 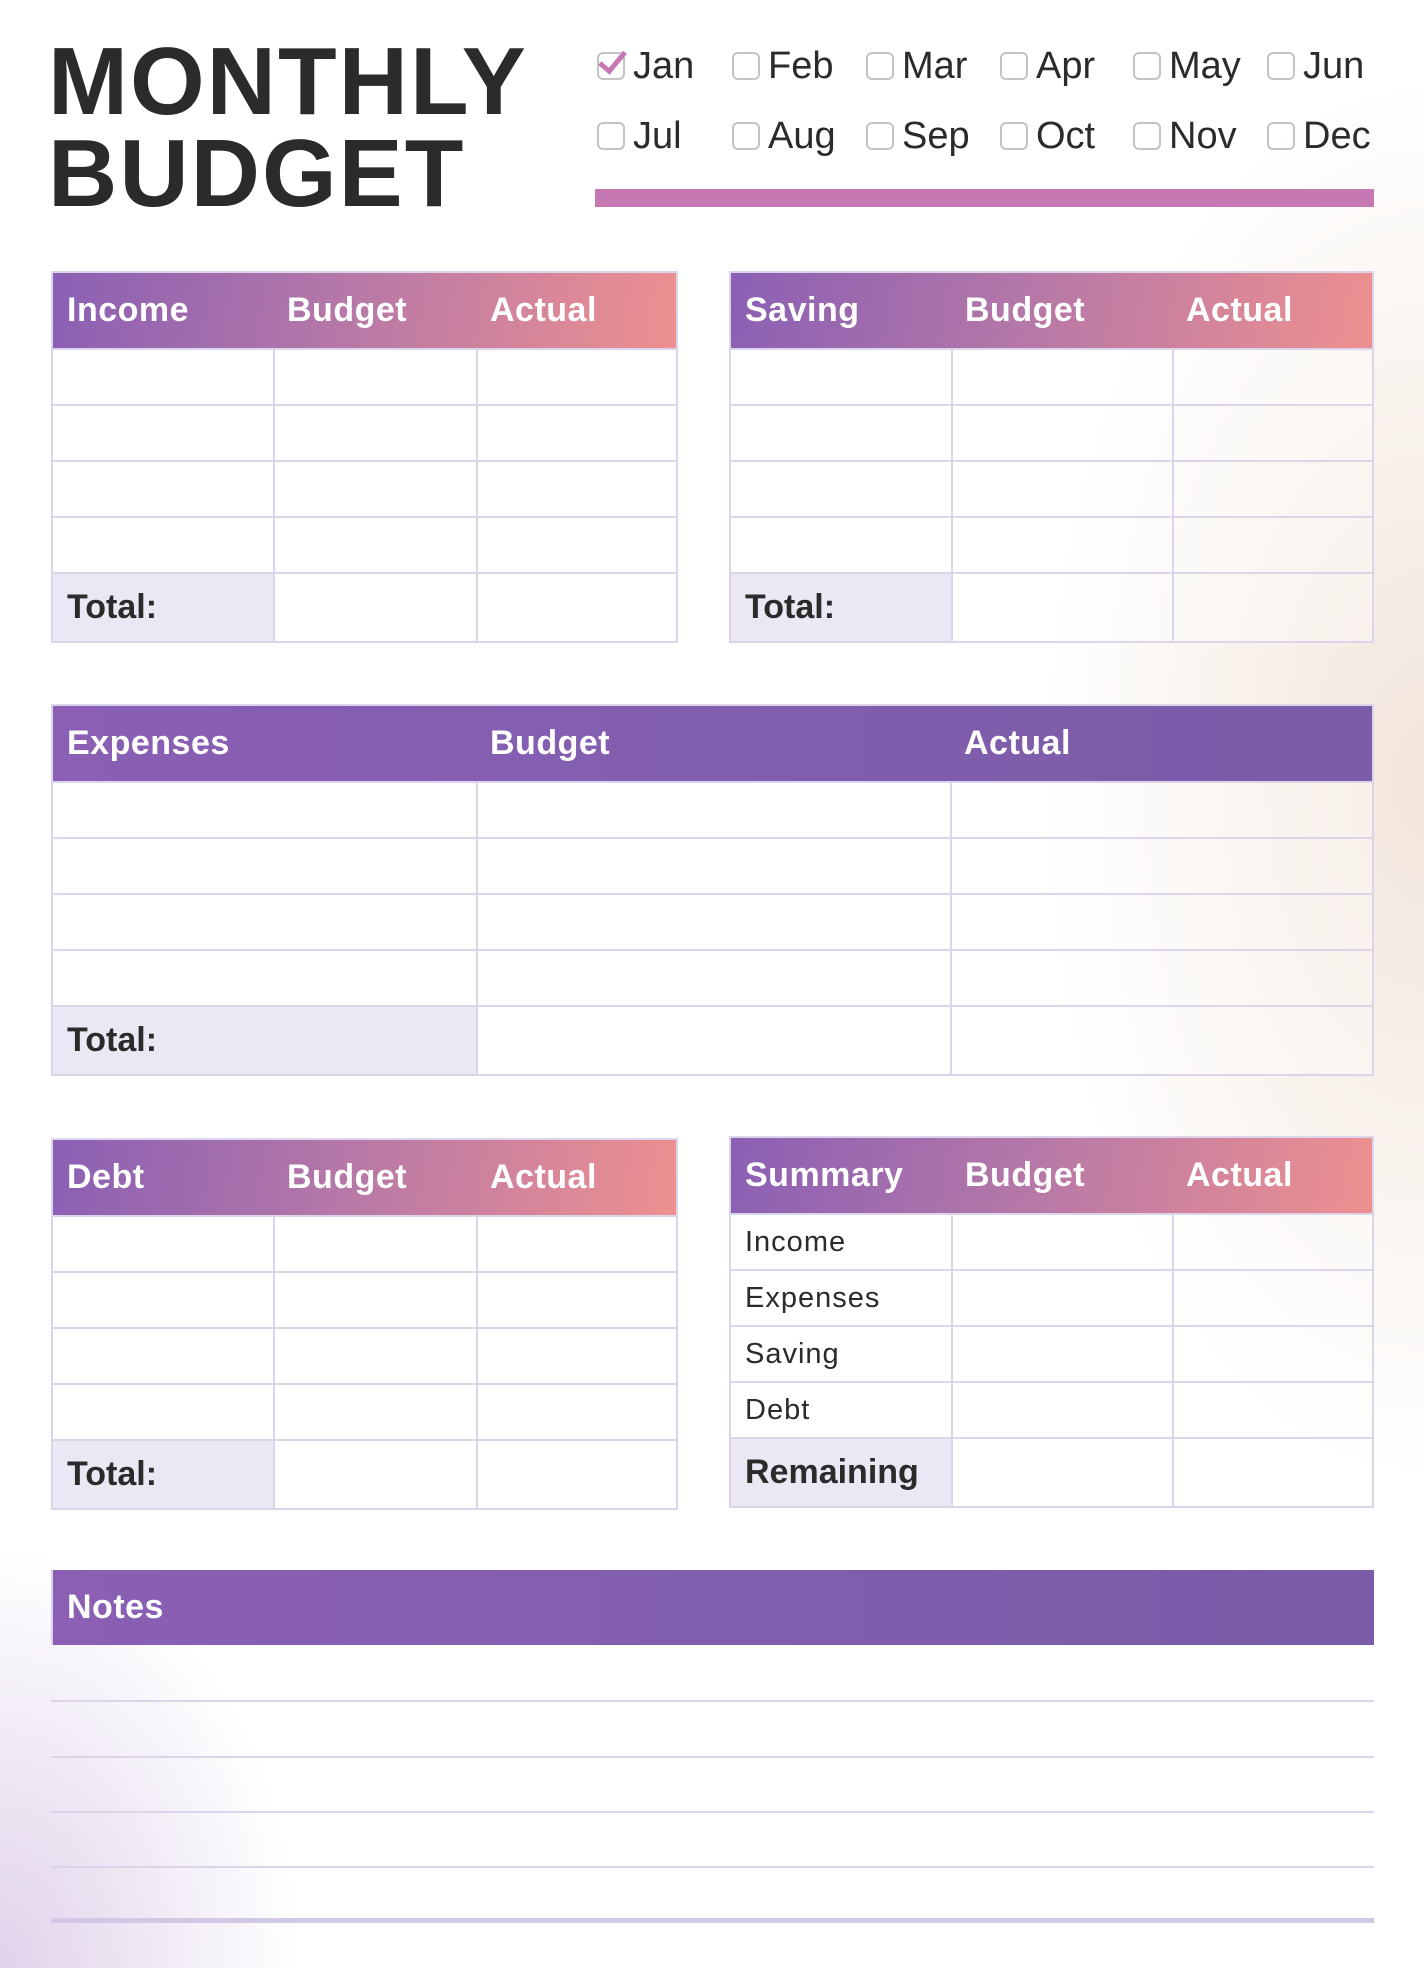 I want to click on expenses-header-actual: Actual, so click(x=1017, y=743).